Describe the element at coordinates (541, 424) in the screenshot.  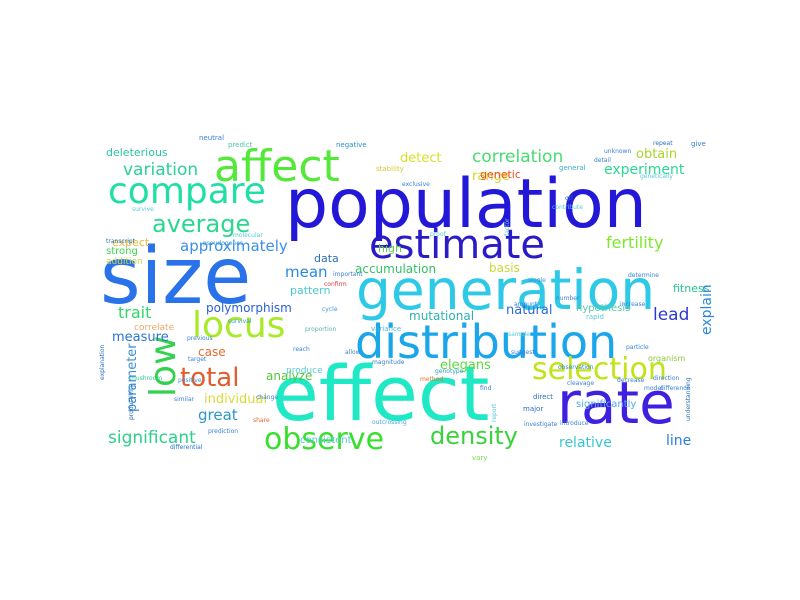
I see `word-investigate: investigate` at that location.